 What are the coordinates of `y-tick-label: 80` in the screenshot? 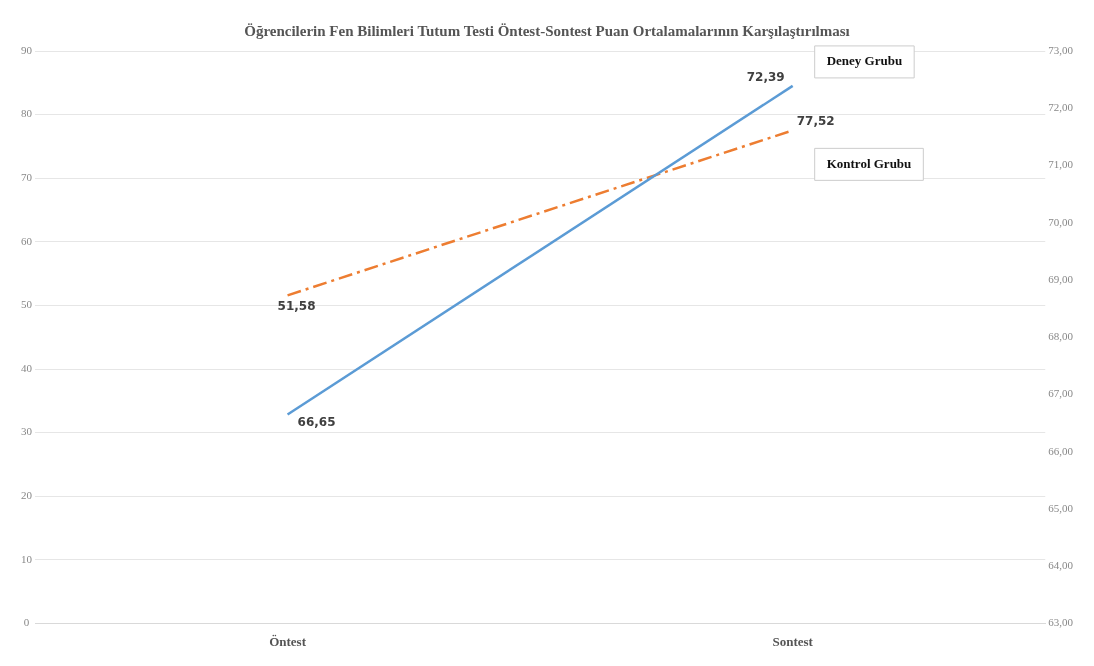 It's located at (27, 113).